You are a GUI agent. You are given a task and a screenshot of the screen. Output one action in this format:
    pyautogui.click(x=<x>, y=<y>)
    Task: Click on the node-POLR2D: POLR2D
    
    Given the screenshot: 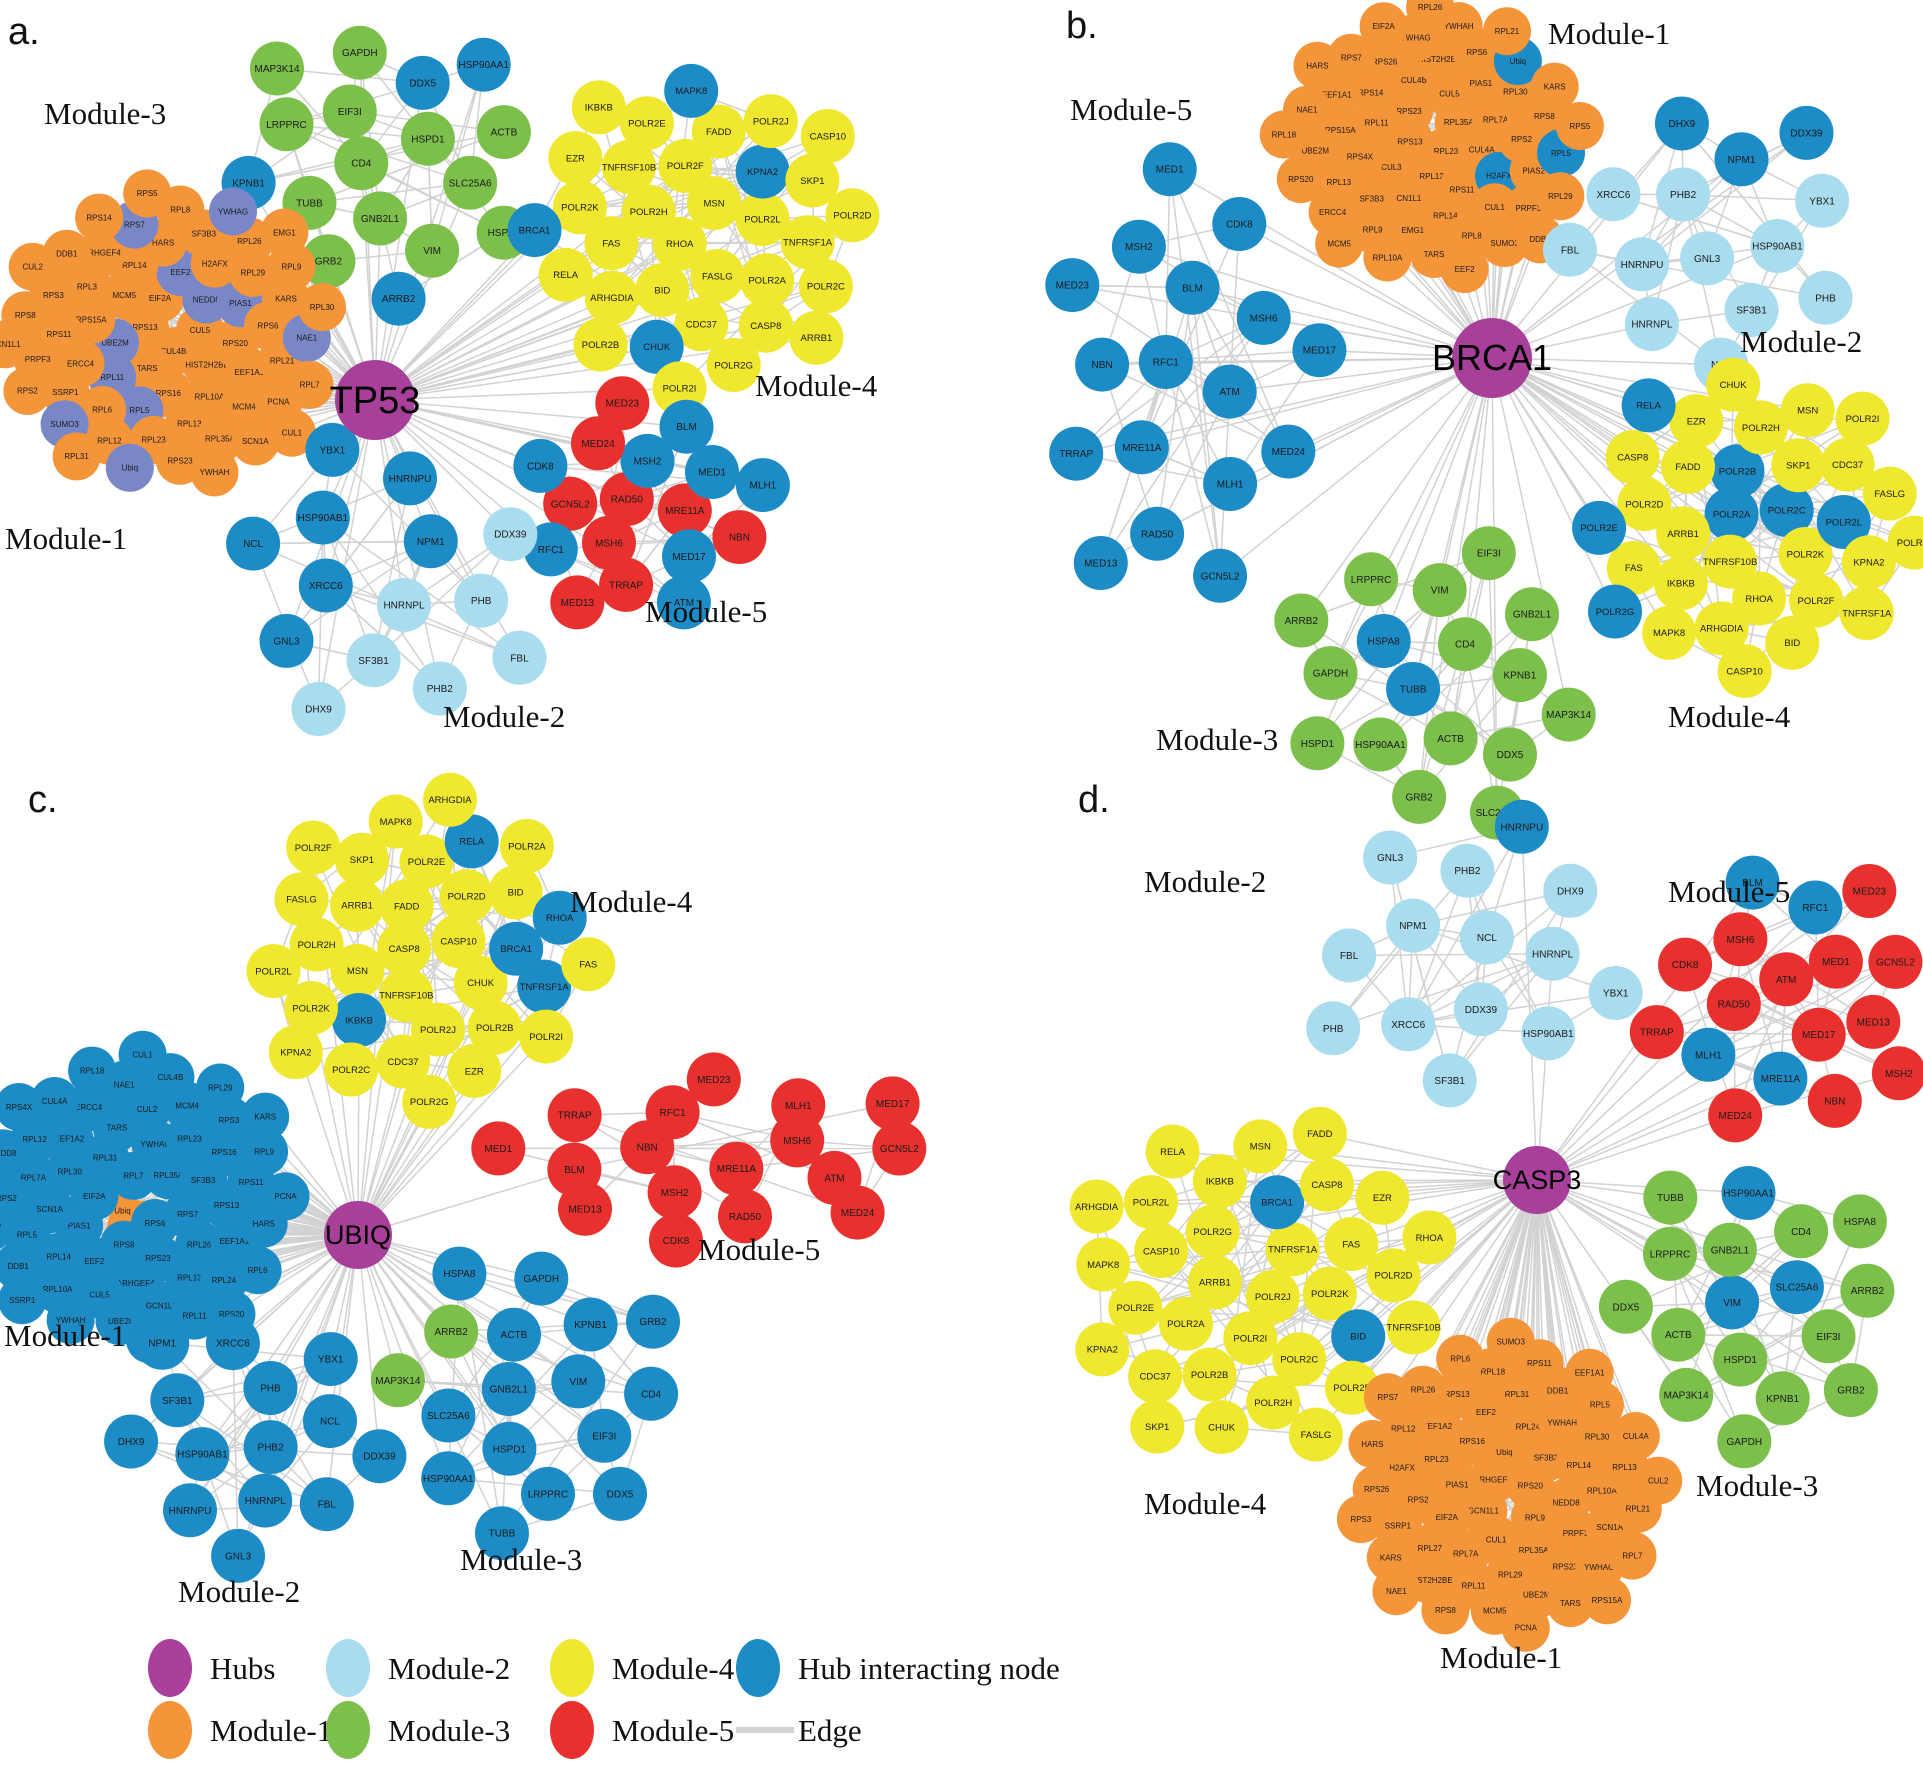 What is the action you would take?
    pyautogui.click(x=852, y=215)
    